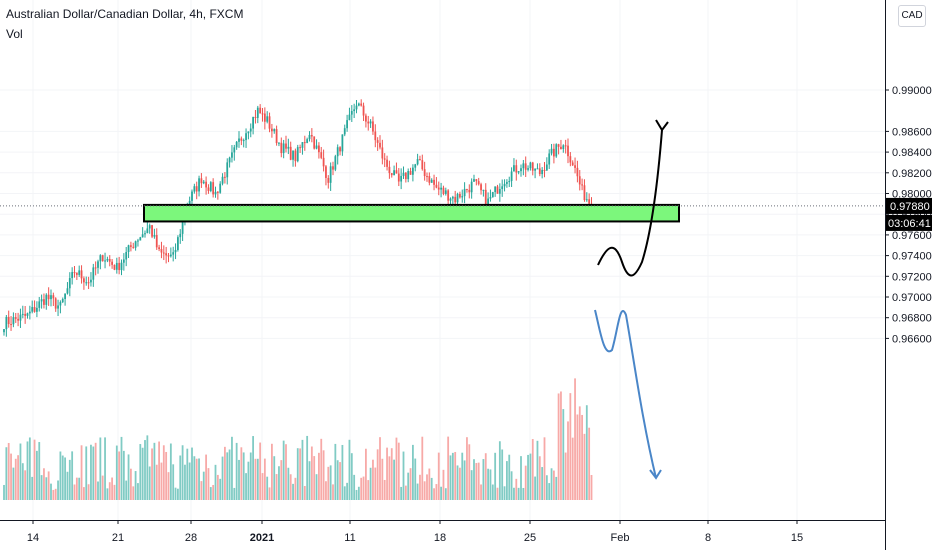 The height and width of the screenshot is (550, 932). What do you see at coordinates (912, 298) in the screenshot?
I see `y-tick-label: 0.97000` at bounding box center [912, 298].